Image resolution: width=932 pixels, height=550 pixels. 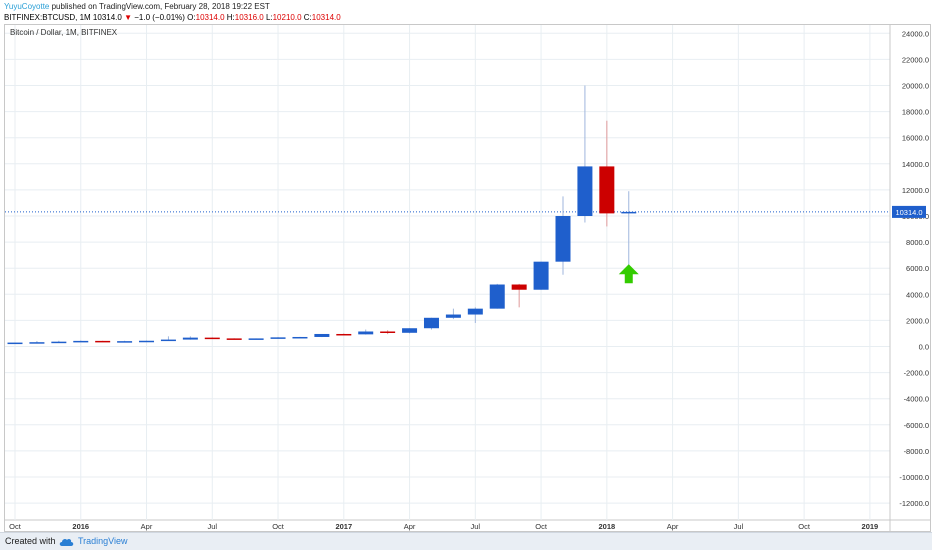 I want to click on current-price-tag-label: 10314.0, so click(x=908, y=212).